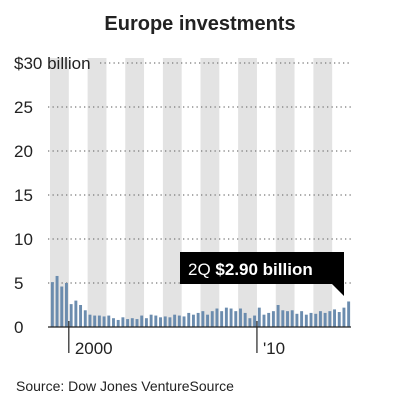 Image resolution: width=400 pixels, height=408 pixels. I want to click on y-tick-label: 5, so click(18, 283).